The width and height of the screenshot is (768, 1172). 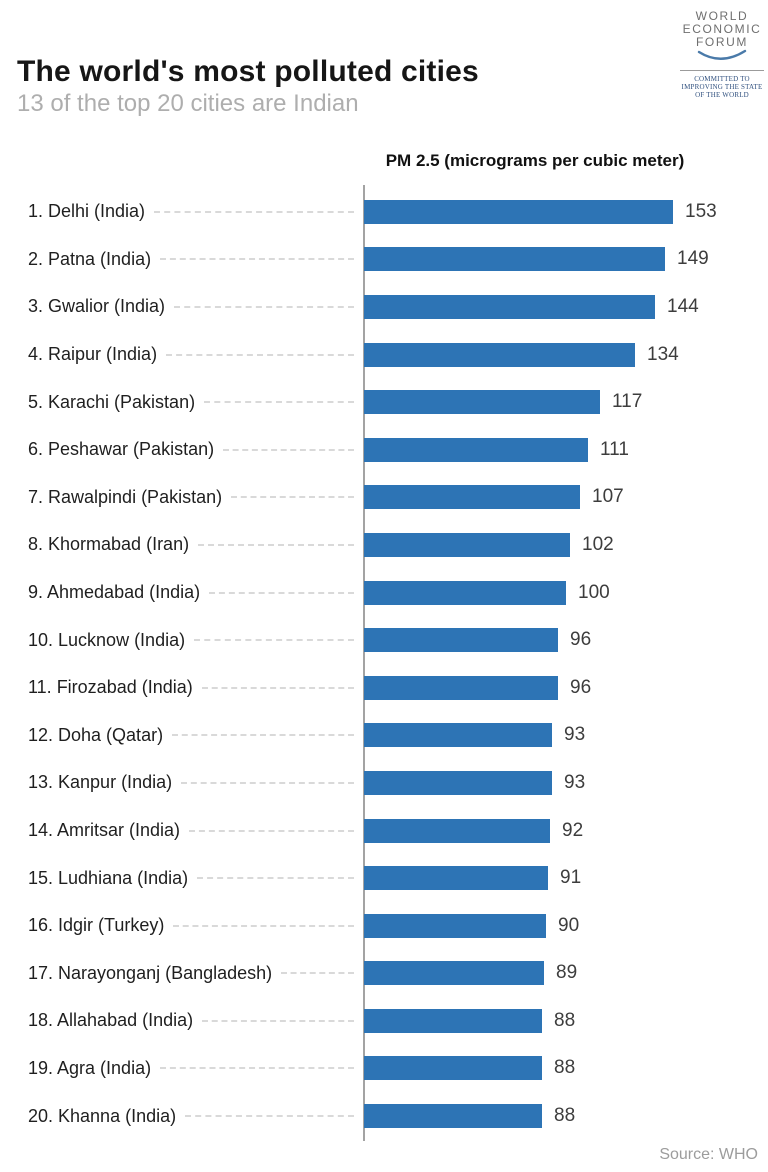 I want to click on category-label: 1. Delhi (India), so click(x=87, y=211).